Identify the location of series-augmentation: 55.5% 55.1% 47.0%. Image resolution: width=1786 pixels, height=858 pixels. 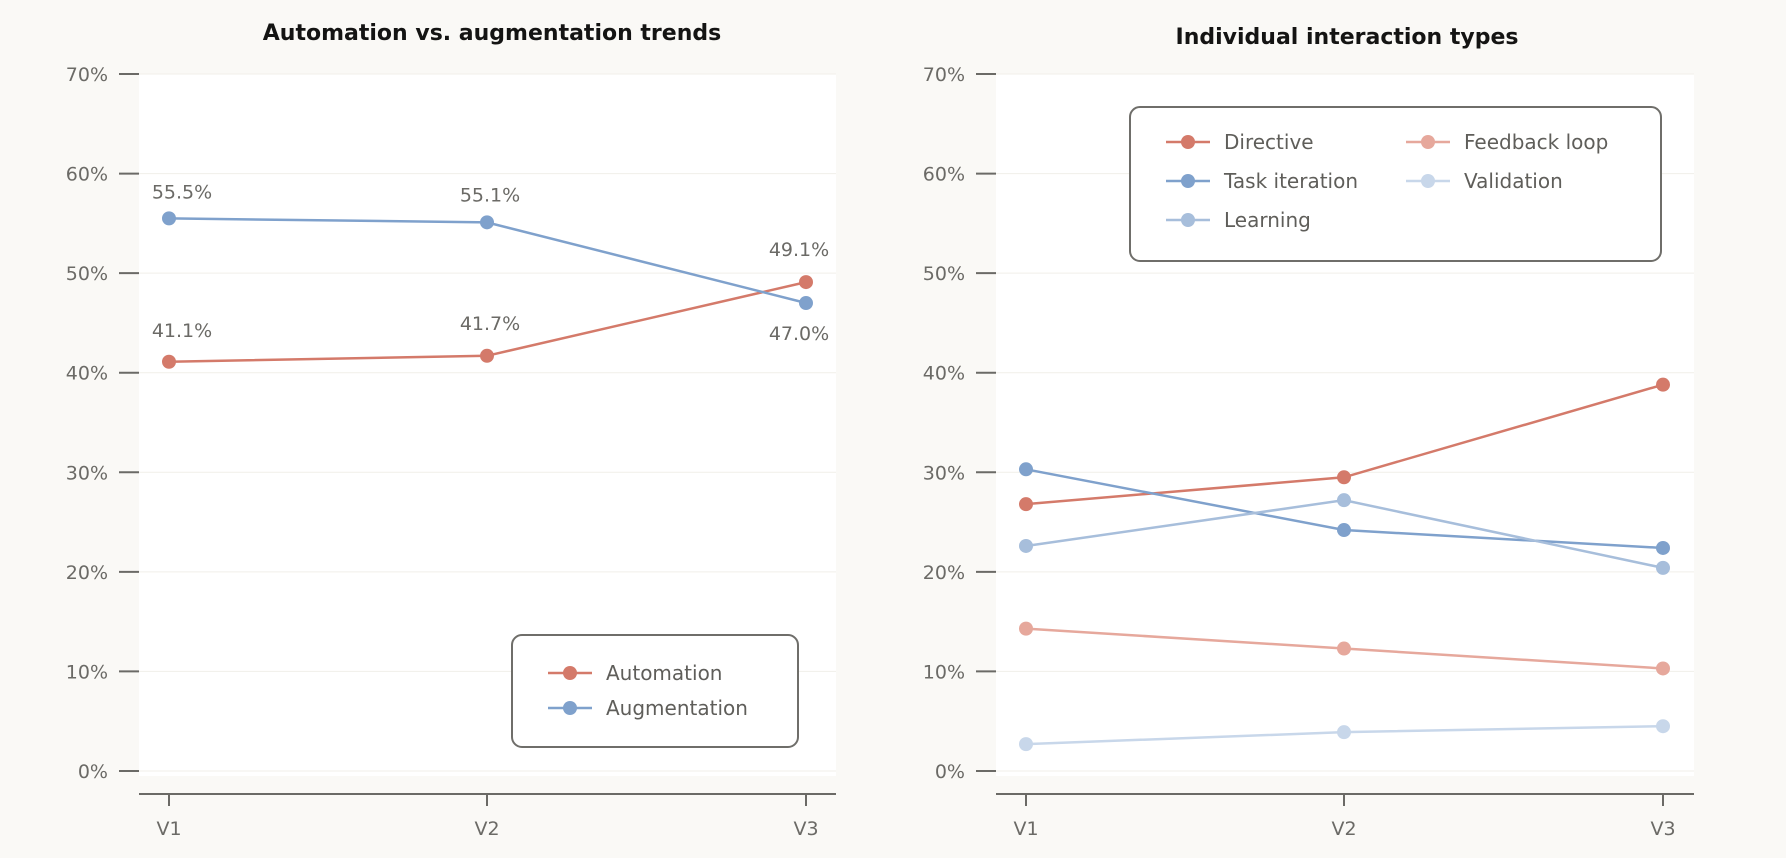
(490, 263).